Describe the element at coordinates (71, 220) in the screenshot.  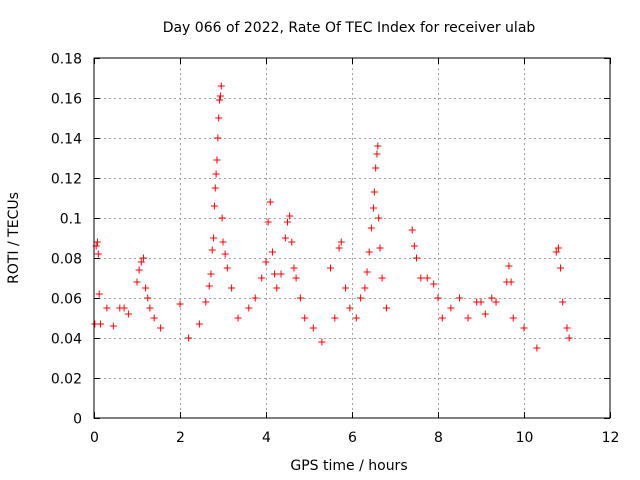
I see `y-tick-label: 0.1` at that location.